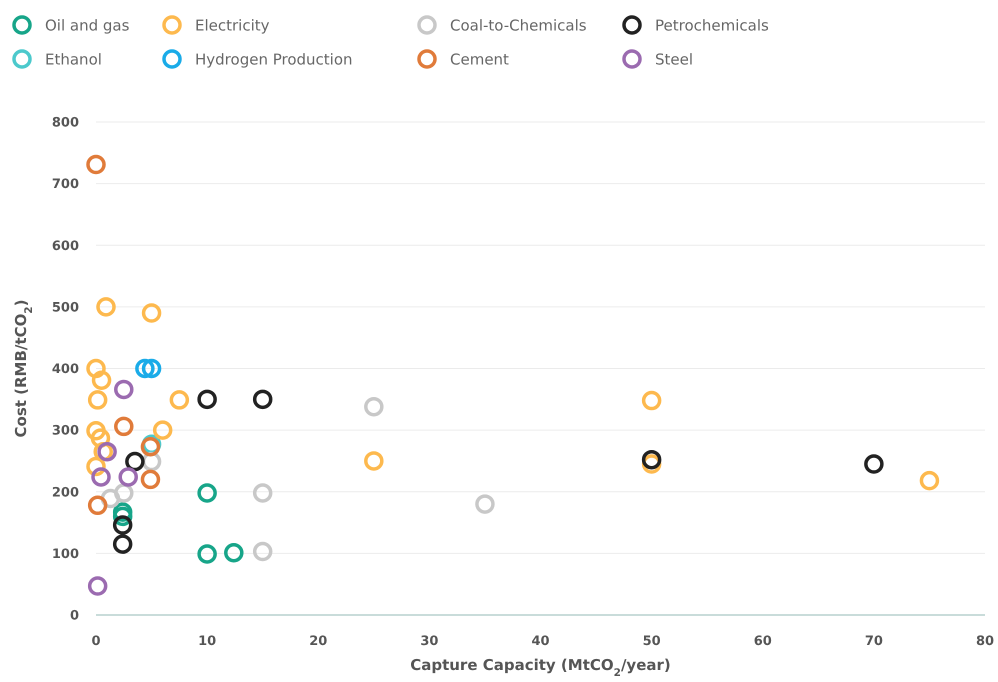  What do you see at coordinates (65, 308) in the screenshot?
I see `y-tick-label: 500` at bounding box center [65, 308].